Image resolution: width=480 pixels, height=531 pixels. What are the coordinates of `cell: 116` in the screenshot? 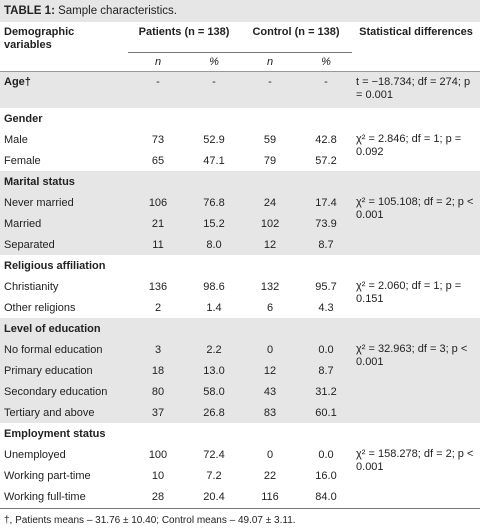 It's located at (270, 496).